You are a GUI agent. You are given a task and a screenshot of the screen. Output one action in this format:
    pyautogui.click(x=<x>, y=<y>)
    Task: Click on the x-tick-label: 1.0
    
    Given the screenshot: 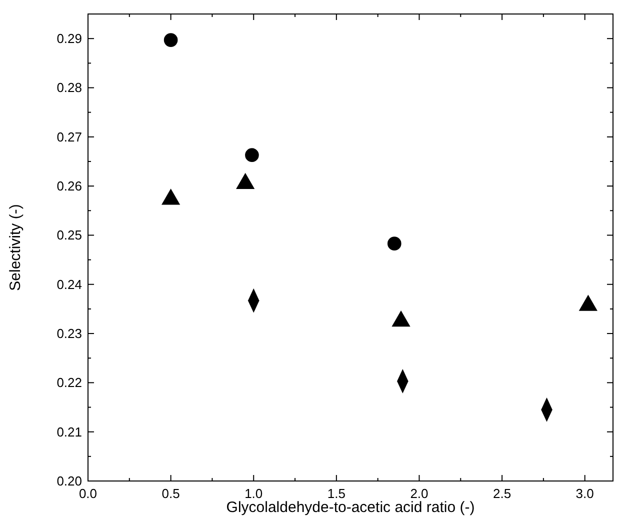 What is the action you would take?
    pyautogui.click(x=253, y=493)
    